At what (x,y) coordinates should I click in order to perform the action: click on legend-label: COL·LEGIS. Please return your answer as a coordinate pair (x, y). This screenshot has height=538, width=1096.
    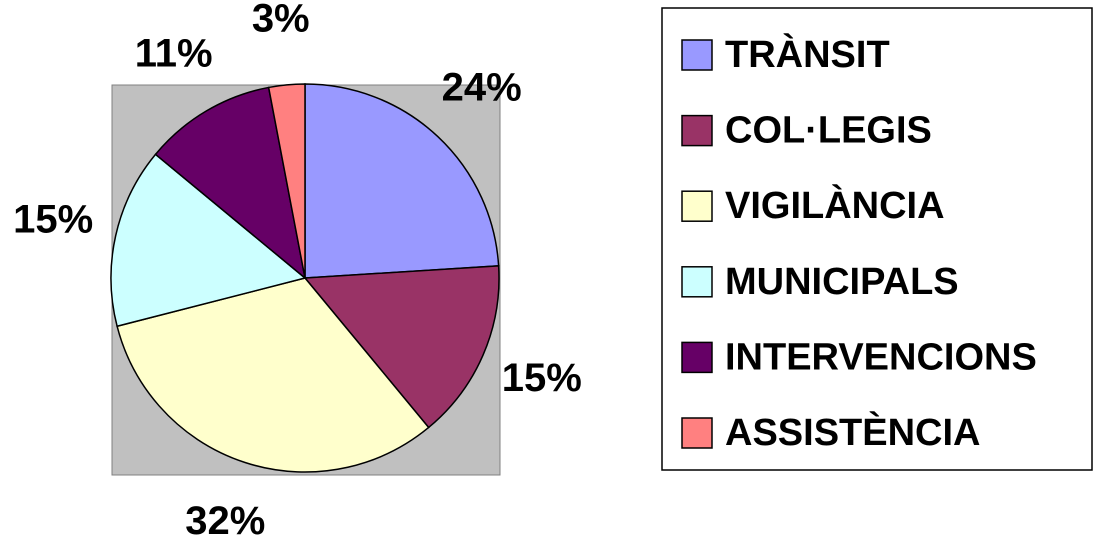
    Looking at the image, I should click on (828, 131).